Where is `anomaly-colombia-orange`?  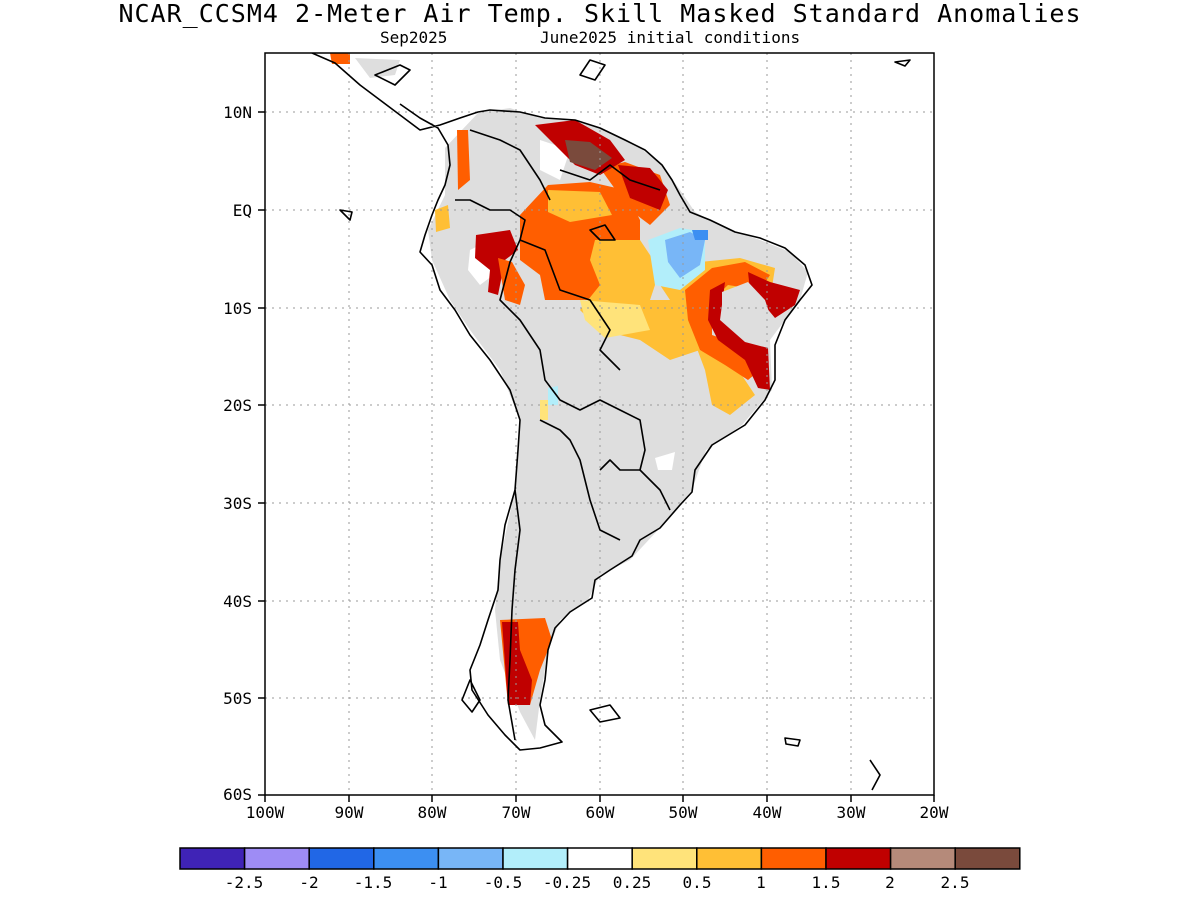
anomaly-colombia-orange is located at coordinates (463, 160).